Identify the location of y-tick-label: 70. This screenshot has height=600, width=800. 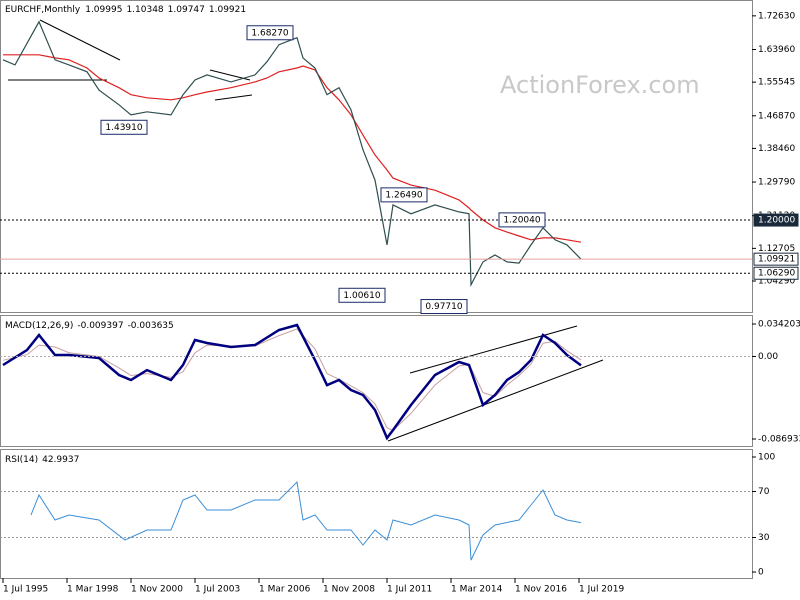
(764, 492).